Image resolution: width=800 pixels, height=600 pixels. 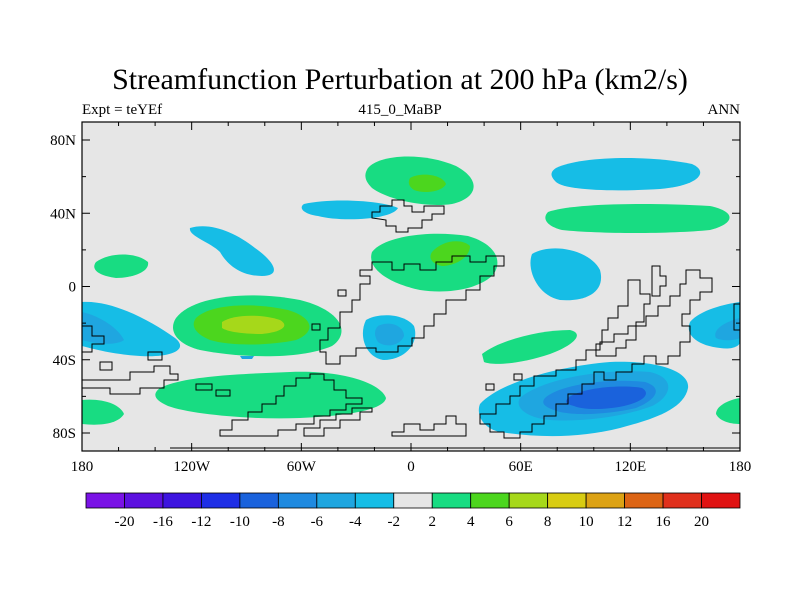 I want to click on y-tick-label: 40N, so click(x=63, y=214).